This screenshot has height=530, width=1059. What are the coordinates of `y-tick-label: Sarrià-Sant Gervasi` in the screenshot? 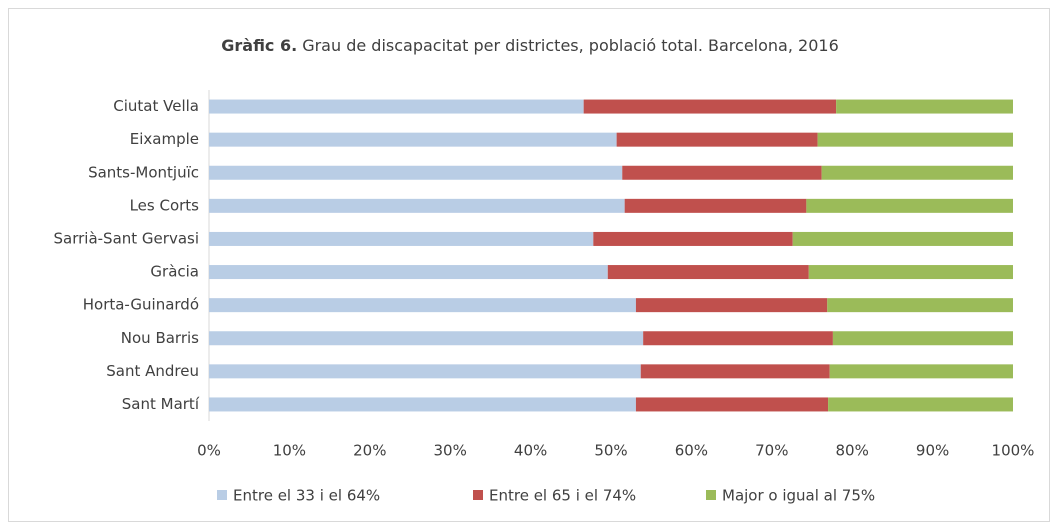 It's located at (127, 238).